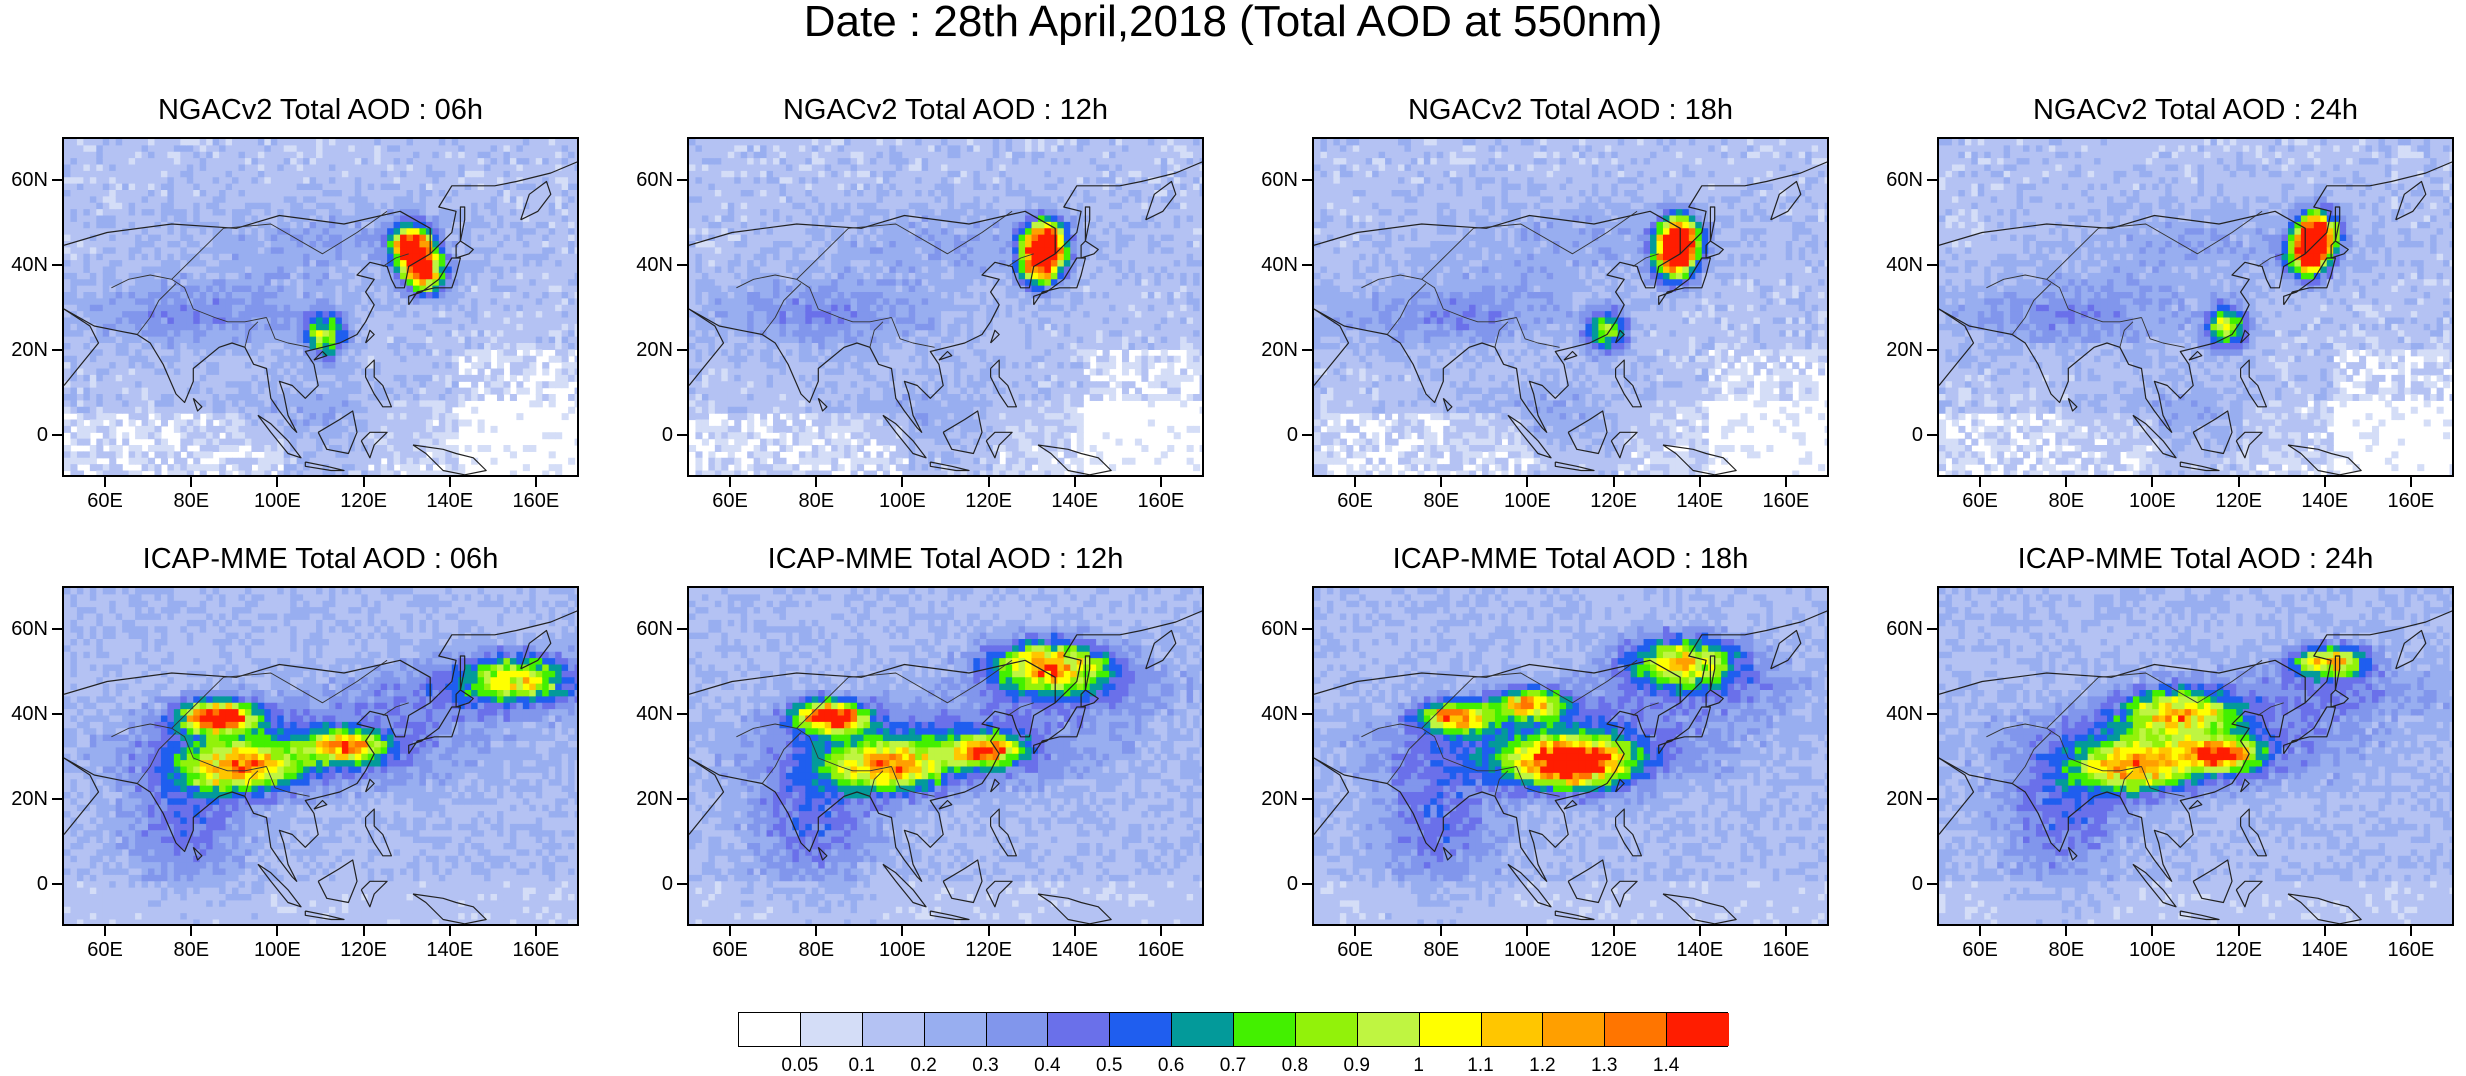  What do you see at coordinates (1419, 1066) in the screenshot?
I see `colorbar-label: 1` at bounding box center [1419, 1066].